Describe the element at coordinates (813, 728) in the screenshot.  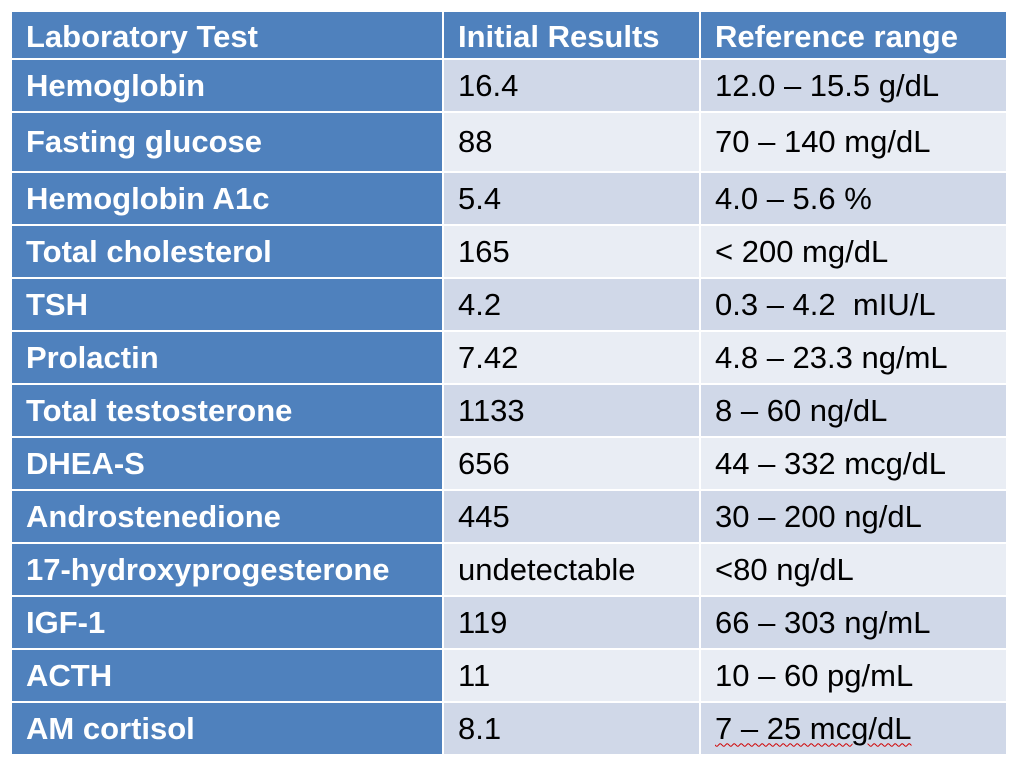
I see `spellcheck-flagged-text: 7 – 25 mcg/dL` at that location.